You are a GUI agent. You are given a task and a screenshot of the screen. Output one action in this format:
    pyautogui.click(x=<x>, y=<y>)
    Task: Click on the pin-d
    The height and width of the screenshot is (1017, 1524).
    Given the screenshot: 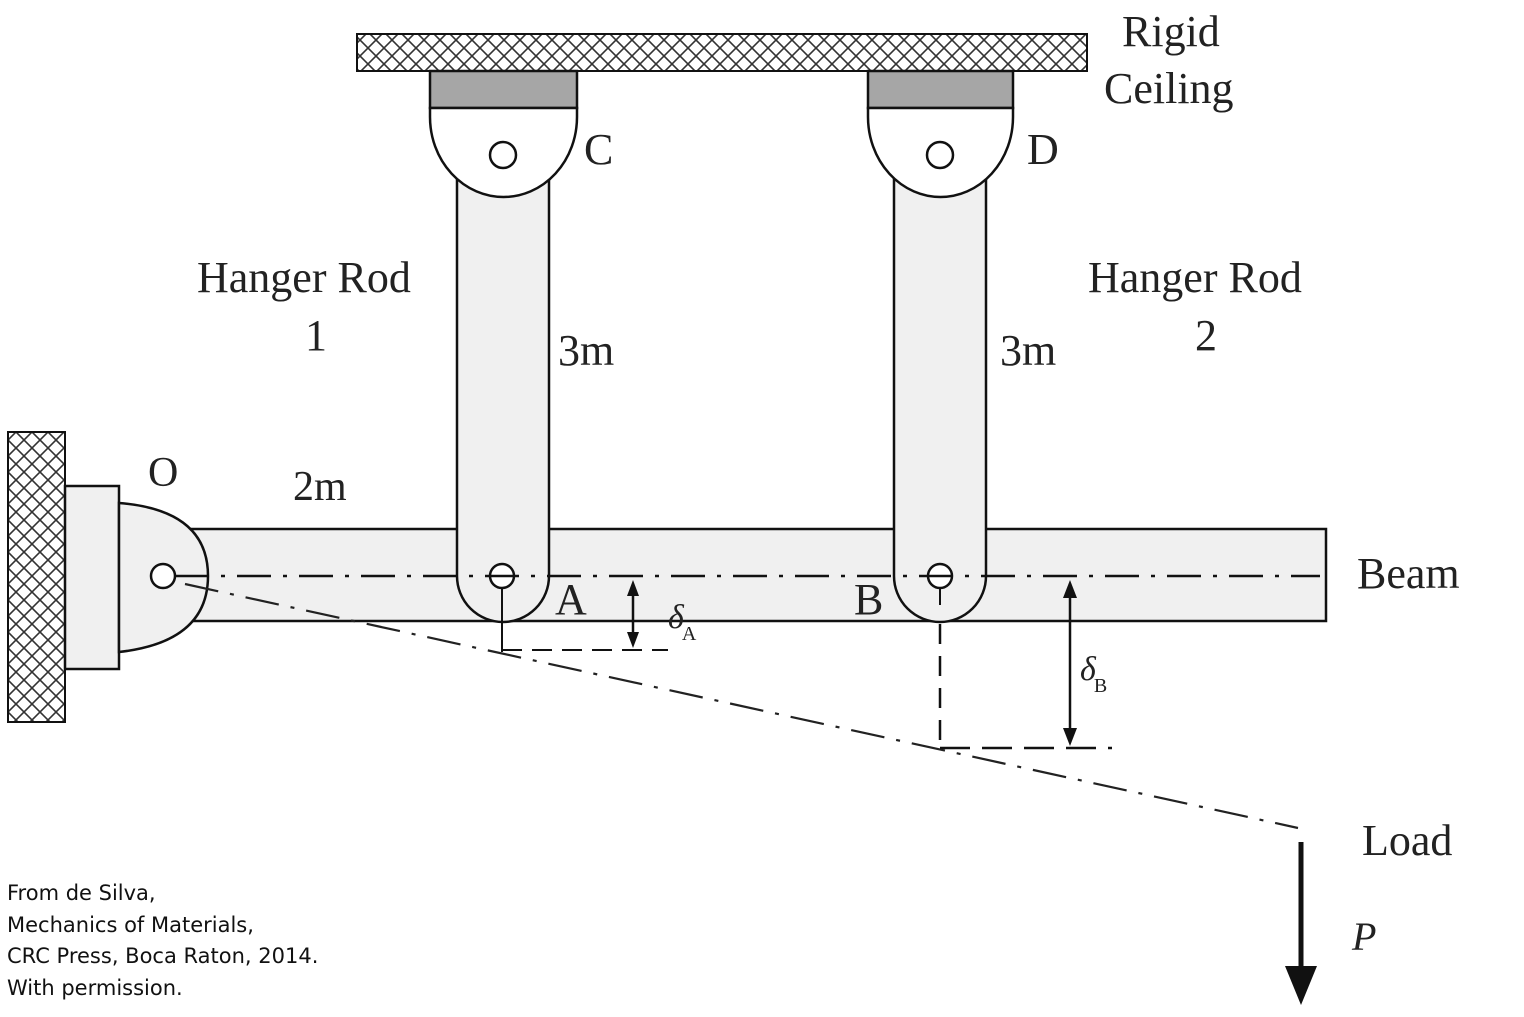 What is the action you would take?
    pyautogui.click(x=940, y=155)
    